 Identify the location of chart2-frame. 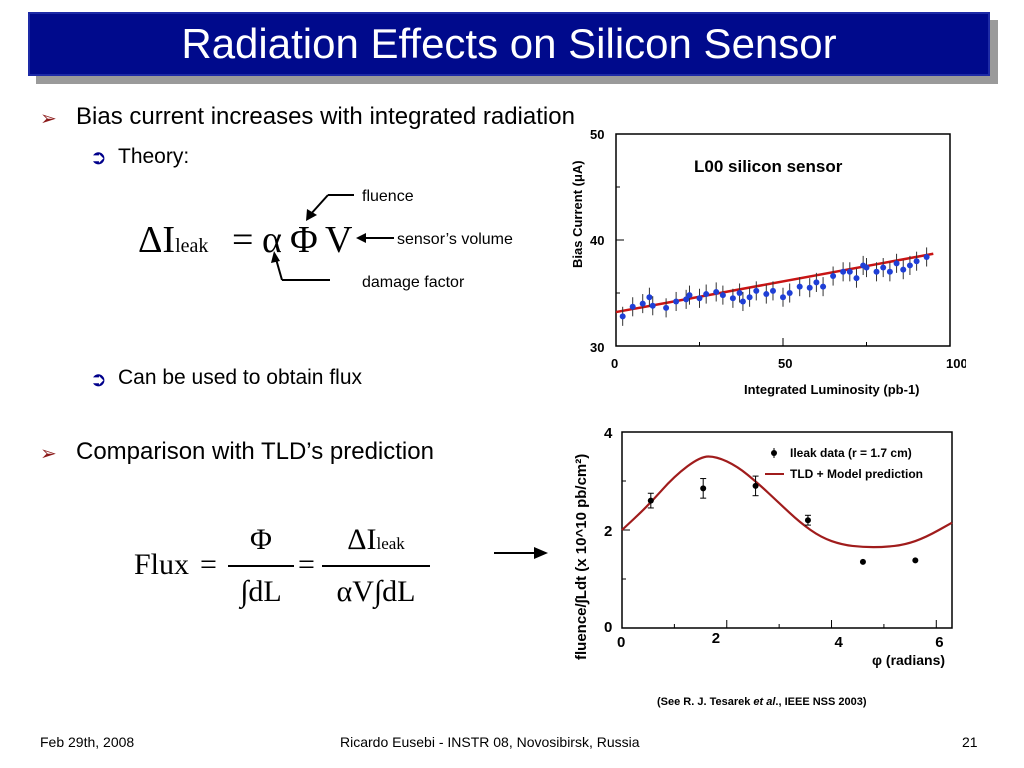
(787, 530).